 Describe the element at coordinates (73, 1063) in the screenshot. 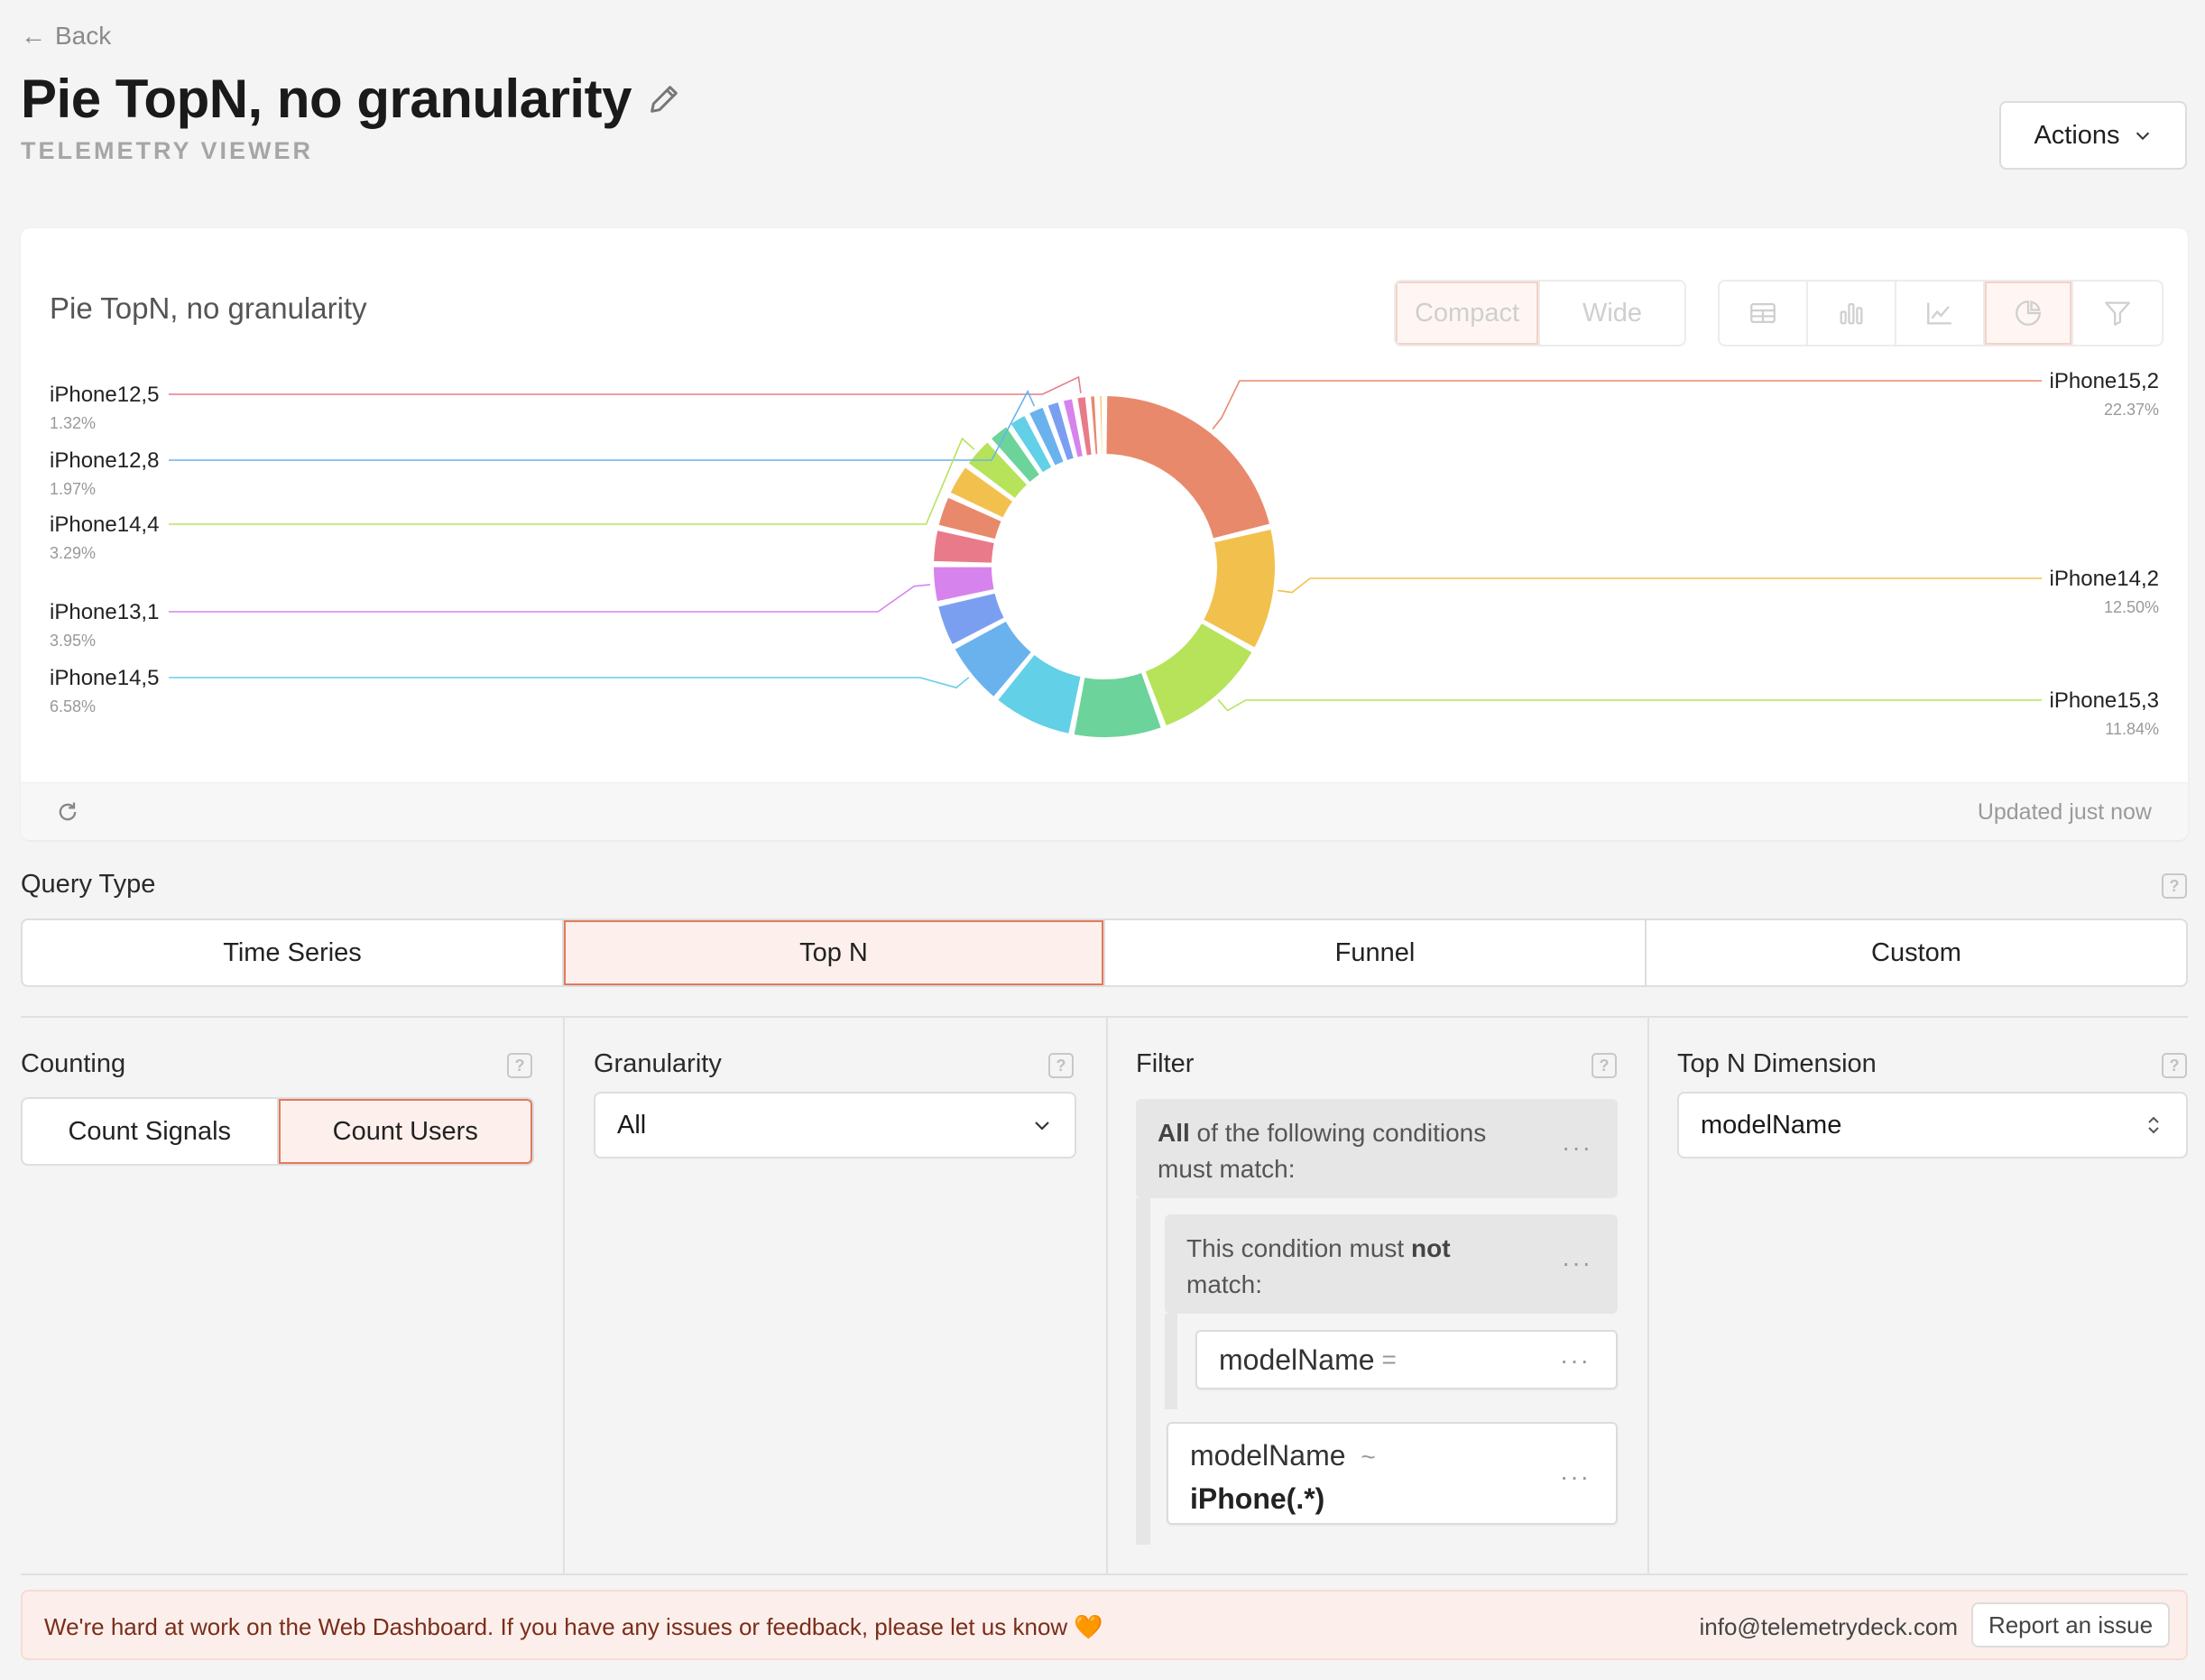

I see `counting-label: Counting` at that location.